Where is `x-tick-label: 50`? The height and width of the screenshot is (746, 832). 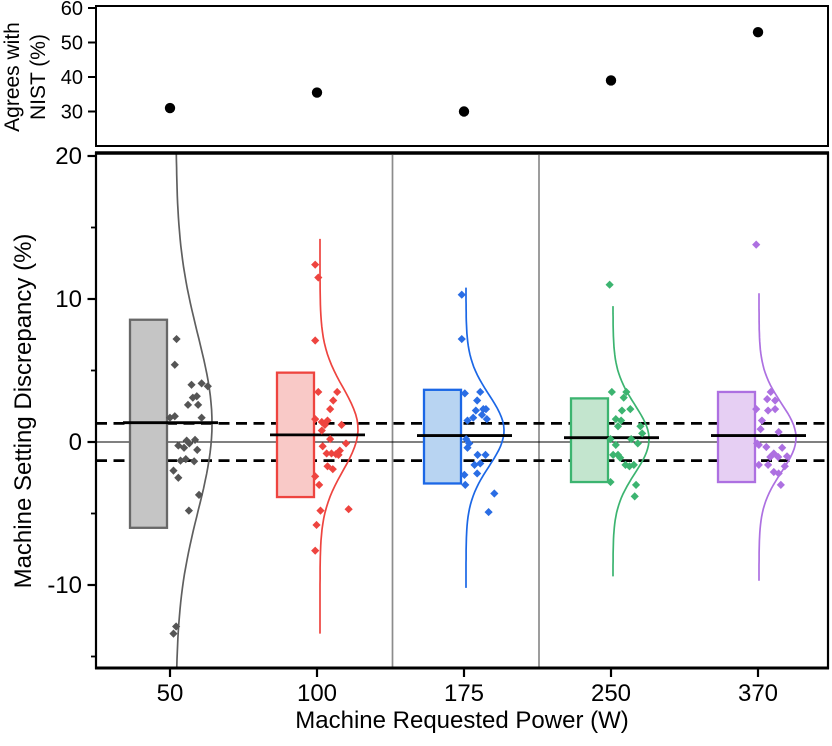
x-tick-label: 50 is located at coordinates (170, 693).